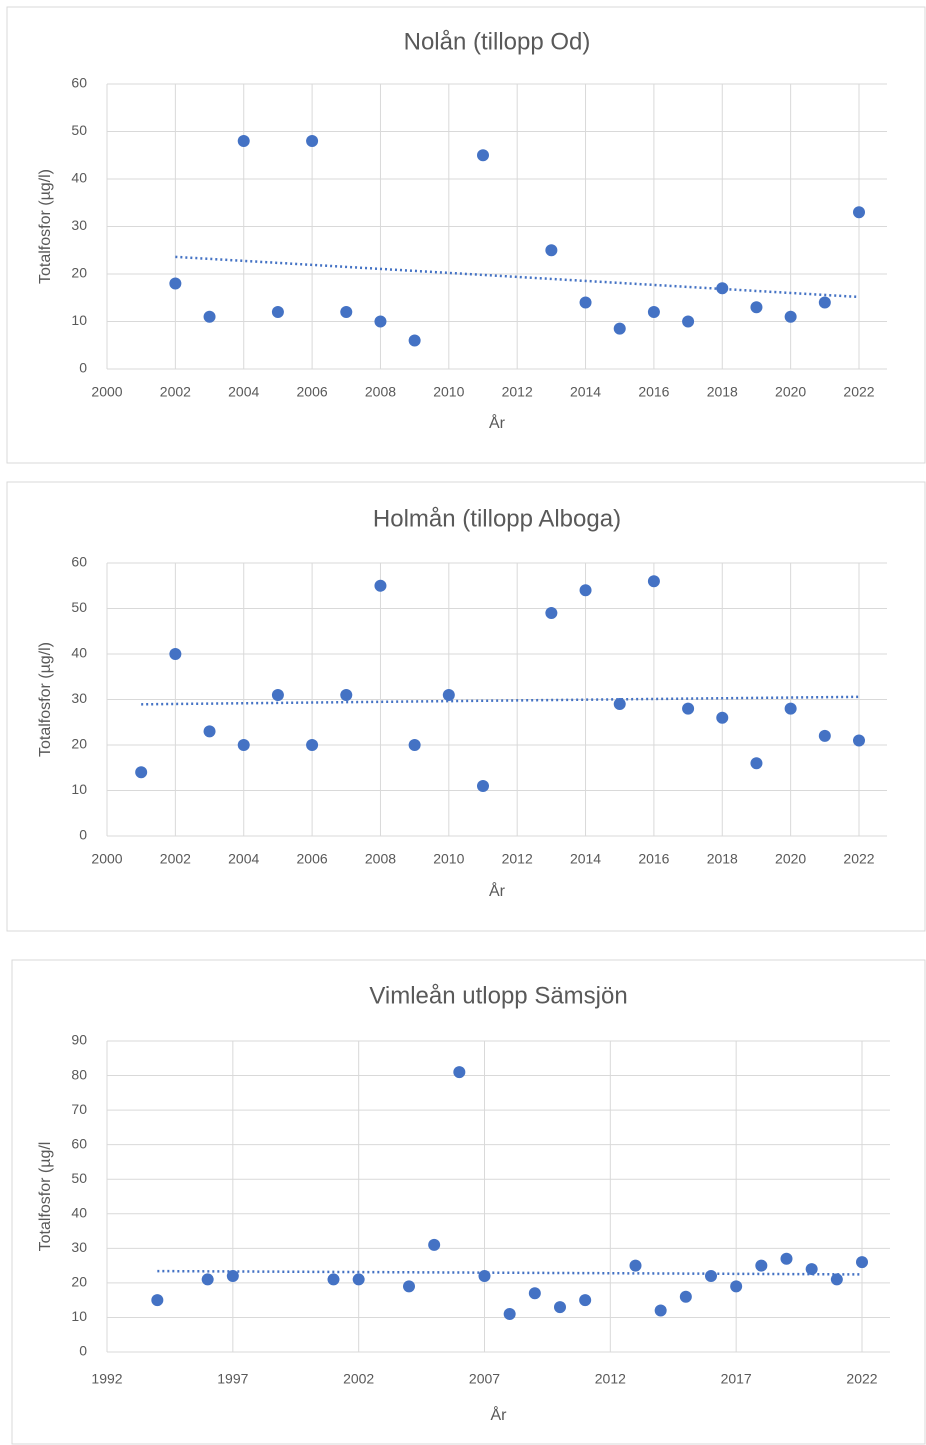 This screenshot has height=1445, width=926. Describe the element at coordinates (448, 392) in the screenshot. I see `x-tick-label: 2010` at that location.